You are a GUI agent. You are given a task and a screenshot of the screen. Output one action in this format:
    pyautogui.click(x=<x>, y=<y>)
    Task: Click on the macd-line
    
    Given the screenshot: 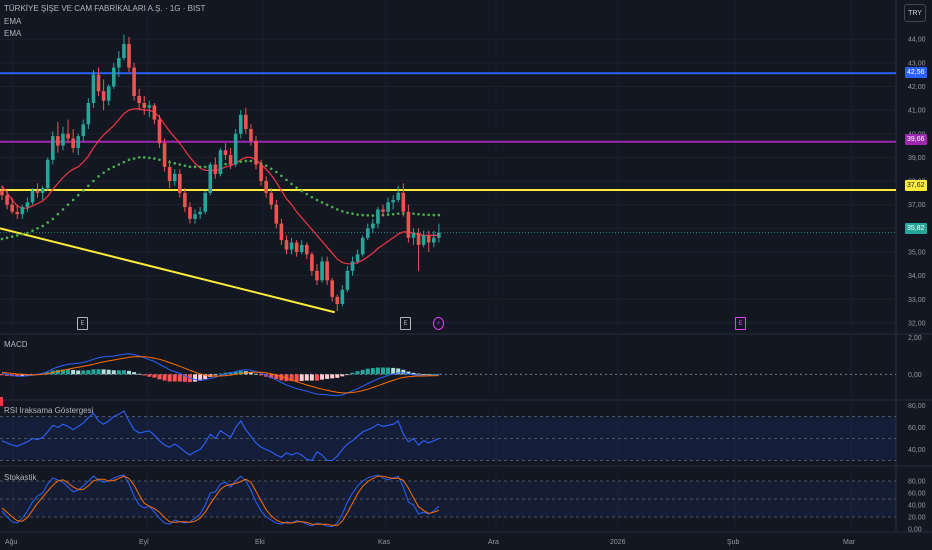 What is the action you would take?
    pyautogui.click(x=220, y=375)
    